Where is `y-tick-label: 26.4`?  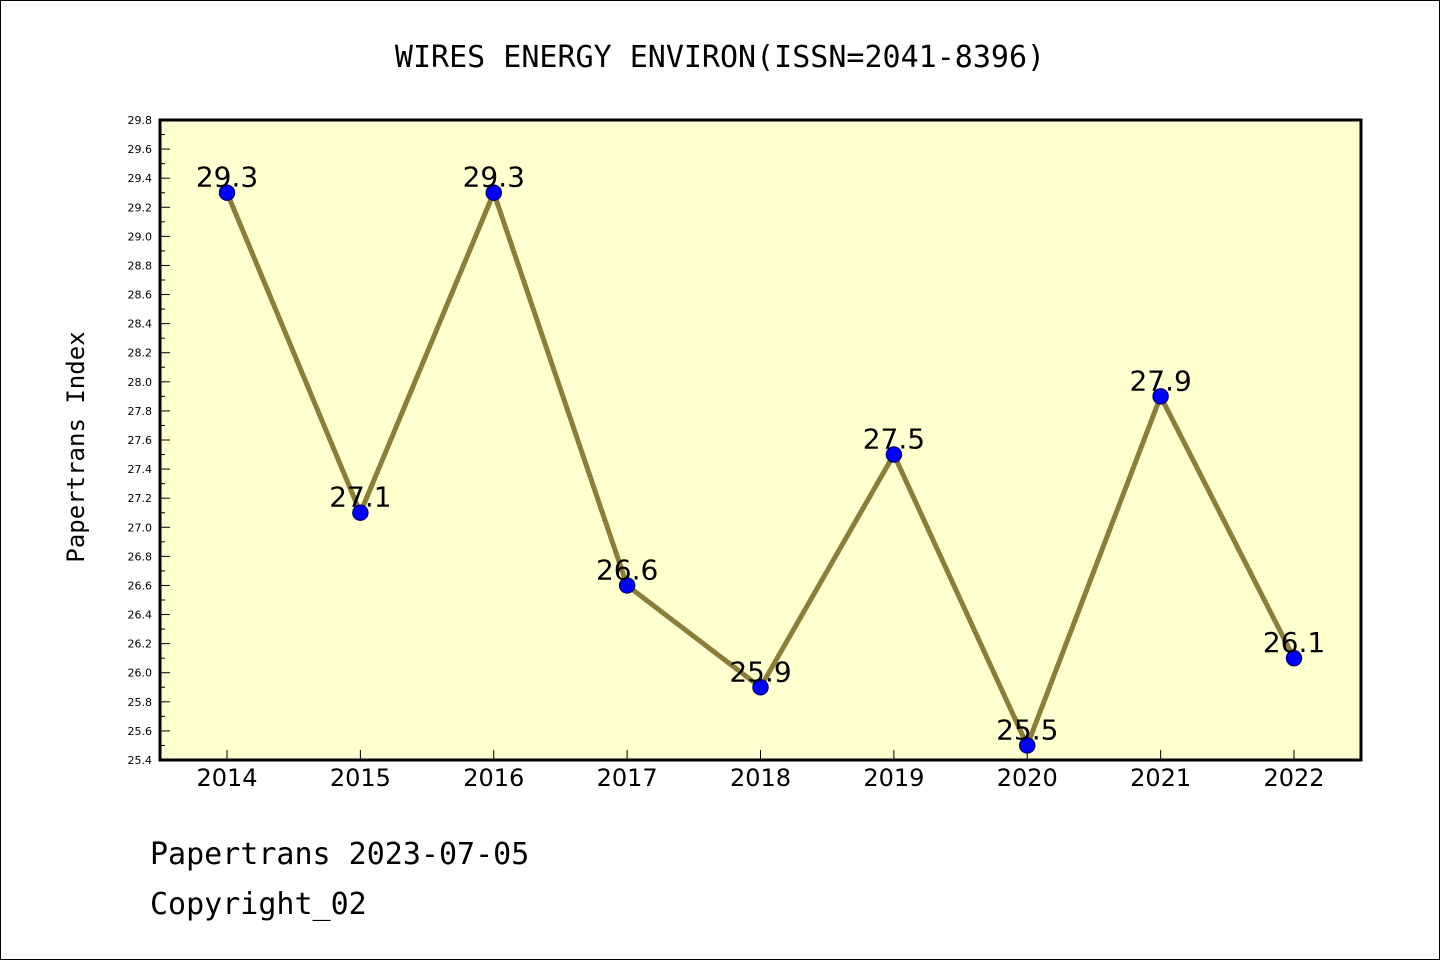 y-tick-label: 26.4 is located at coordinates (140, 615).